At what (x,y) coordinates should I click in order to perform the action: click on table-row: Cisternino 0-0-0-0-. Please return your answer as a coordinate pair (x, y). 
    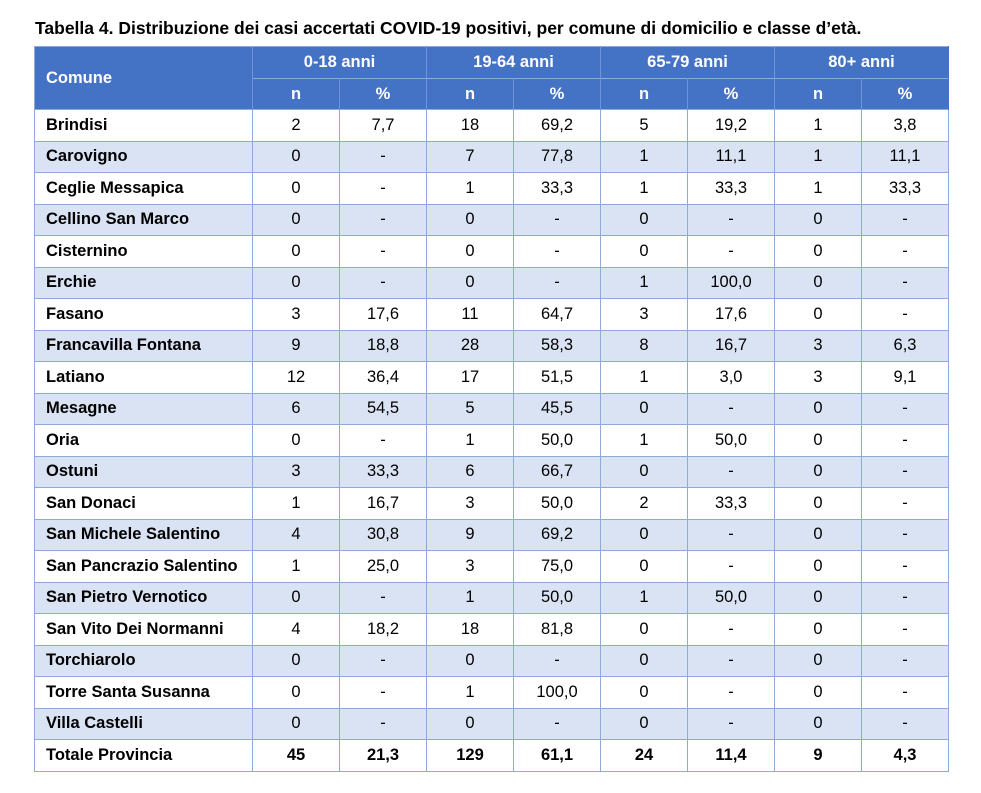
    Looking at the image, I should click on (491, 251).